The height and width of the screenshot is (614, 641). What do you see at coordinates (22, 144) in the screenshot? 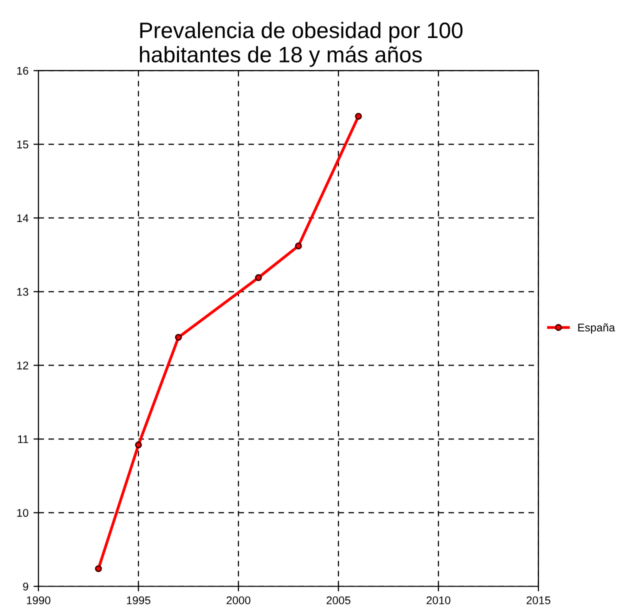
I see `y-tick-label: 15` at bounding box center [22, 144].